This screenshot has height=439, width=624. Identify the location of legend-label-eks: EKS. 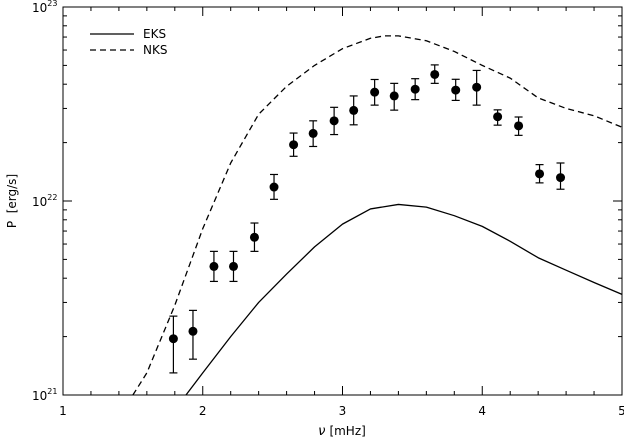
(154, 34).